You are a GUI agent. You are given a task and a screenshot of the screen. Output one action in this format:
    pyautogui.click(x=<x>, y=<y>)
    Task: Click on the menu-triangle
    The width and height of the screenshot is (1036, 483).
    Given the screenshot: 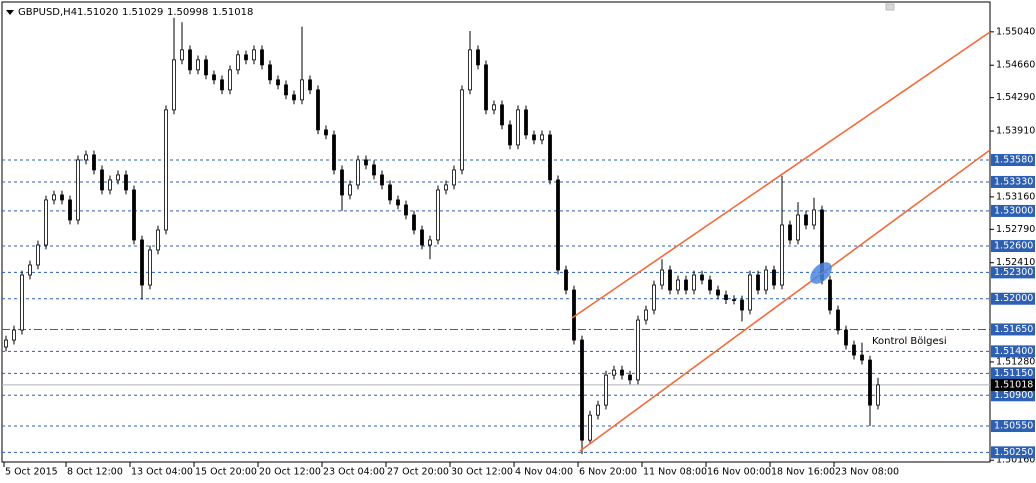 What is the action you would take?
    pyautogui.click(x=10, y=12)
    